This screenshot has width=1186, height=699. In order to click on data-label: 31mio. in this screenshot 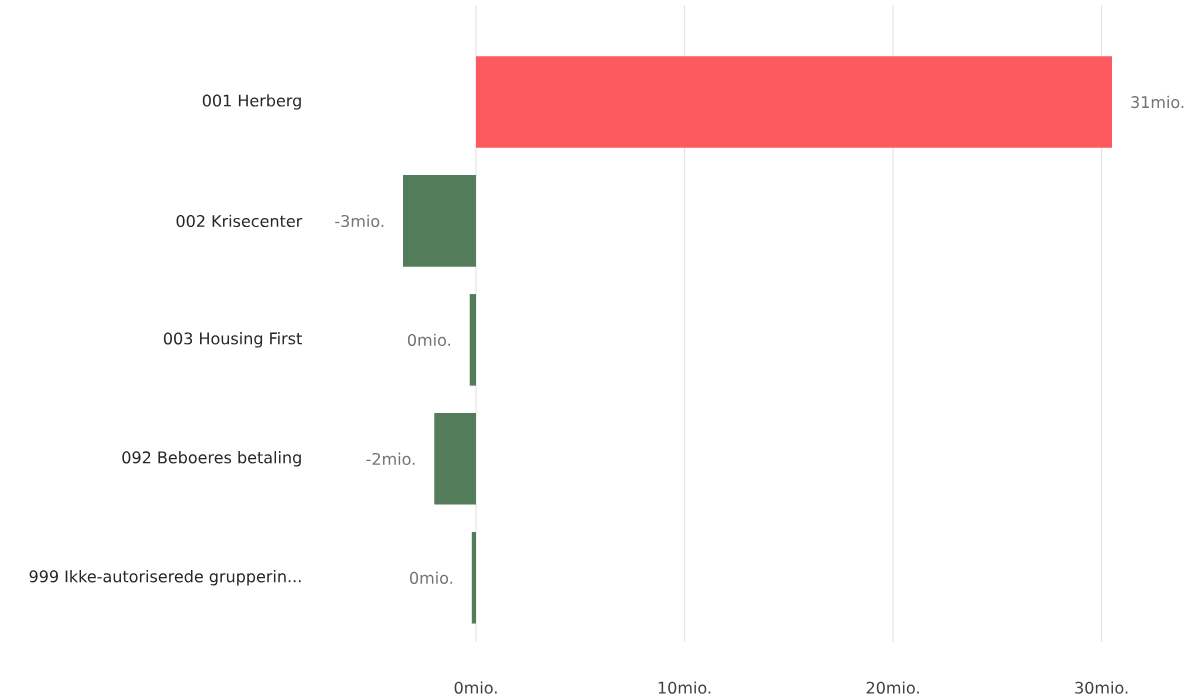, I will do `click(1157, 102)`.